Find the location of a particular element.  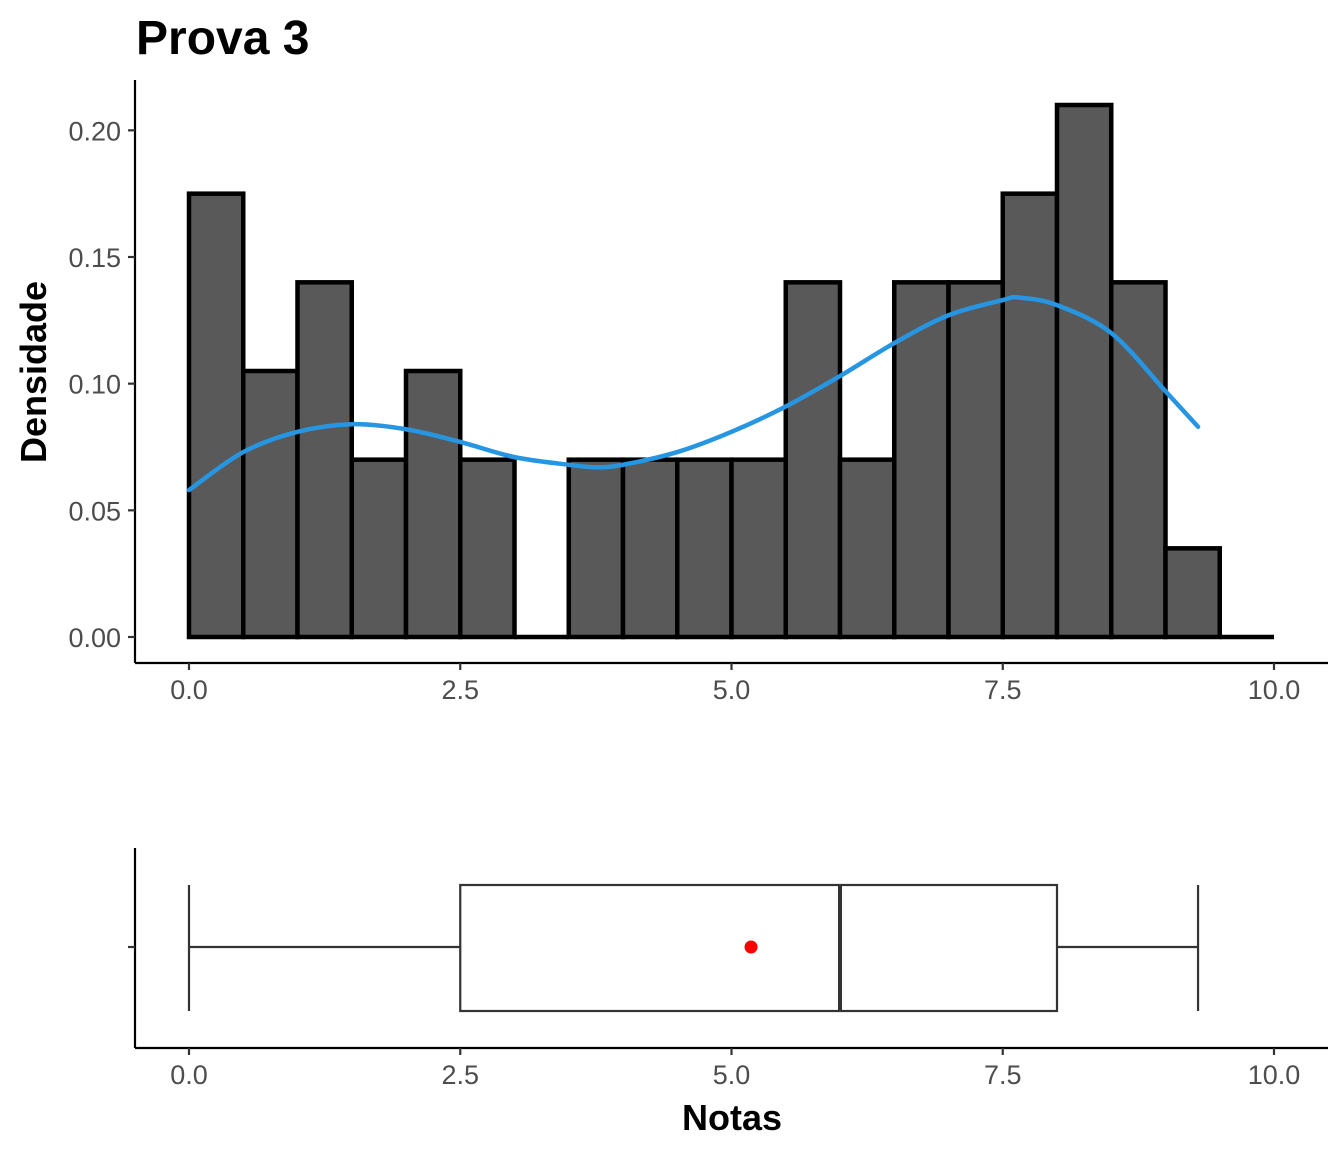

hist-x-ticks: 0.0 2.5 5.0 7.5 10.0 is located at coordinates (735, 684).